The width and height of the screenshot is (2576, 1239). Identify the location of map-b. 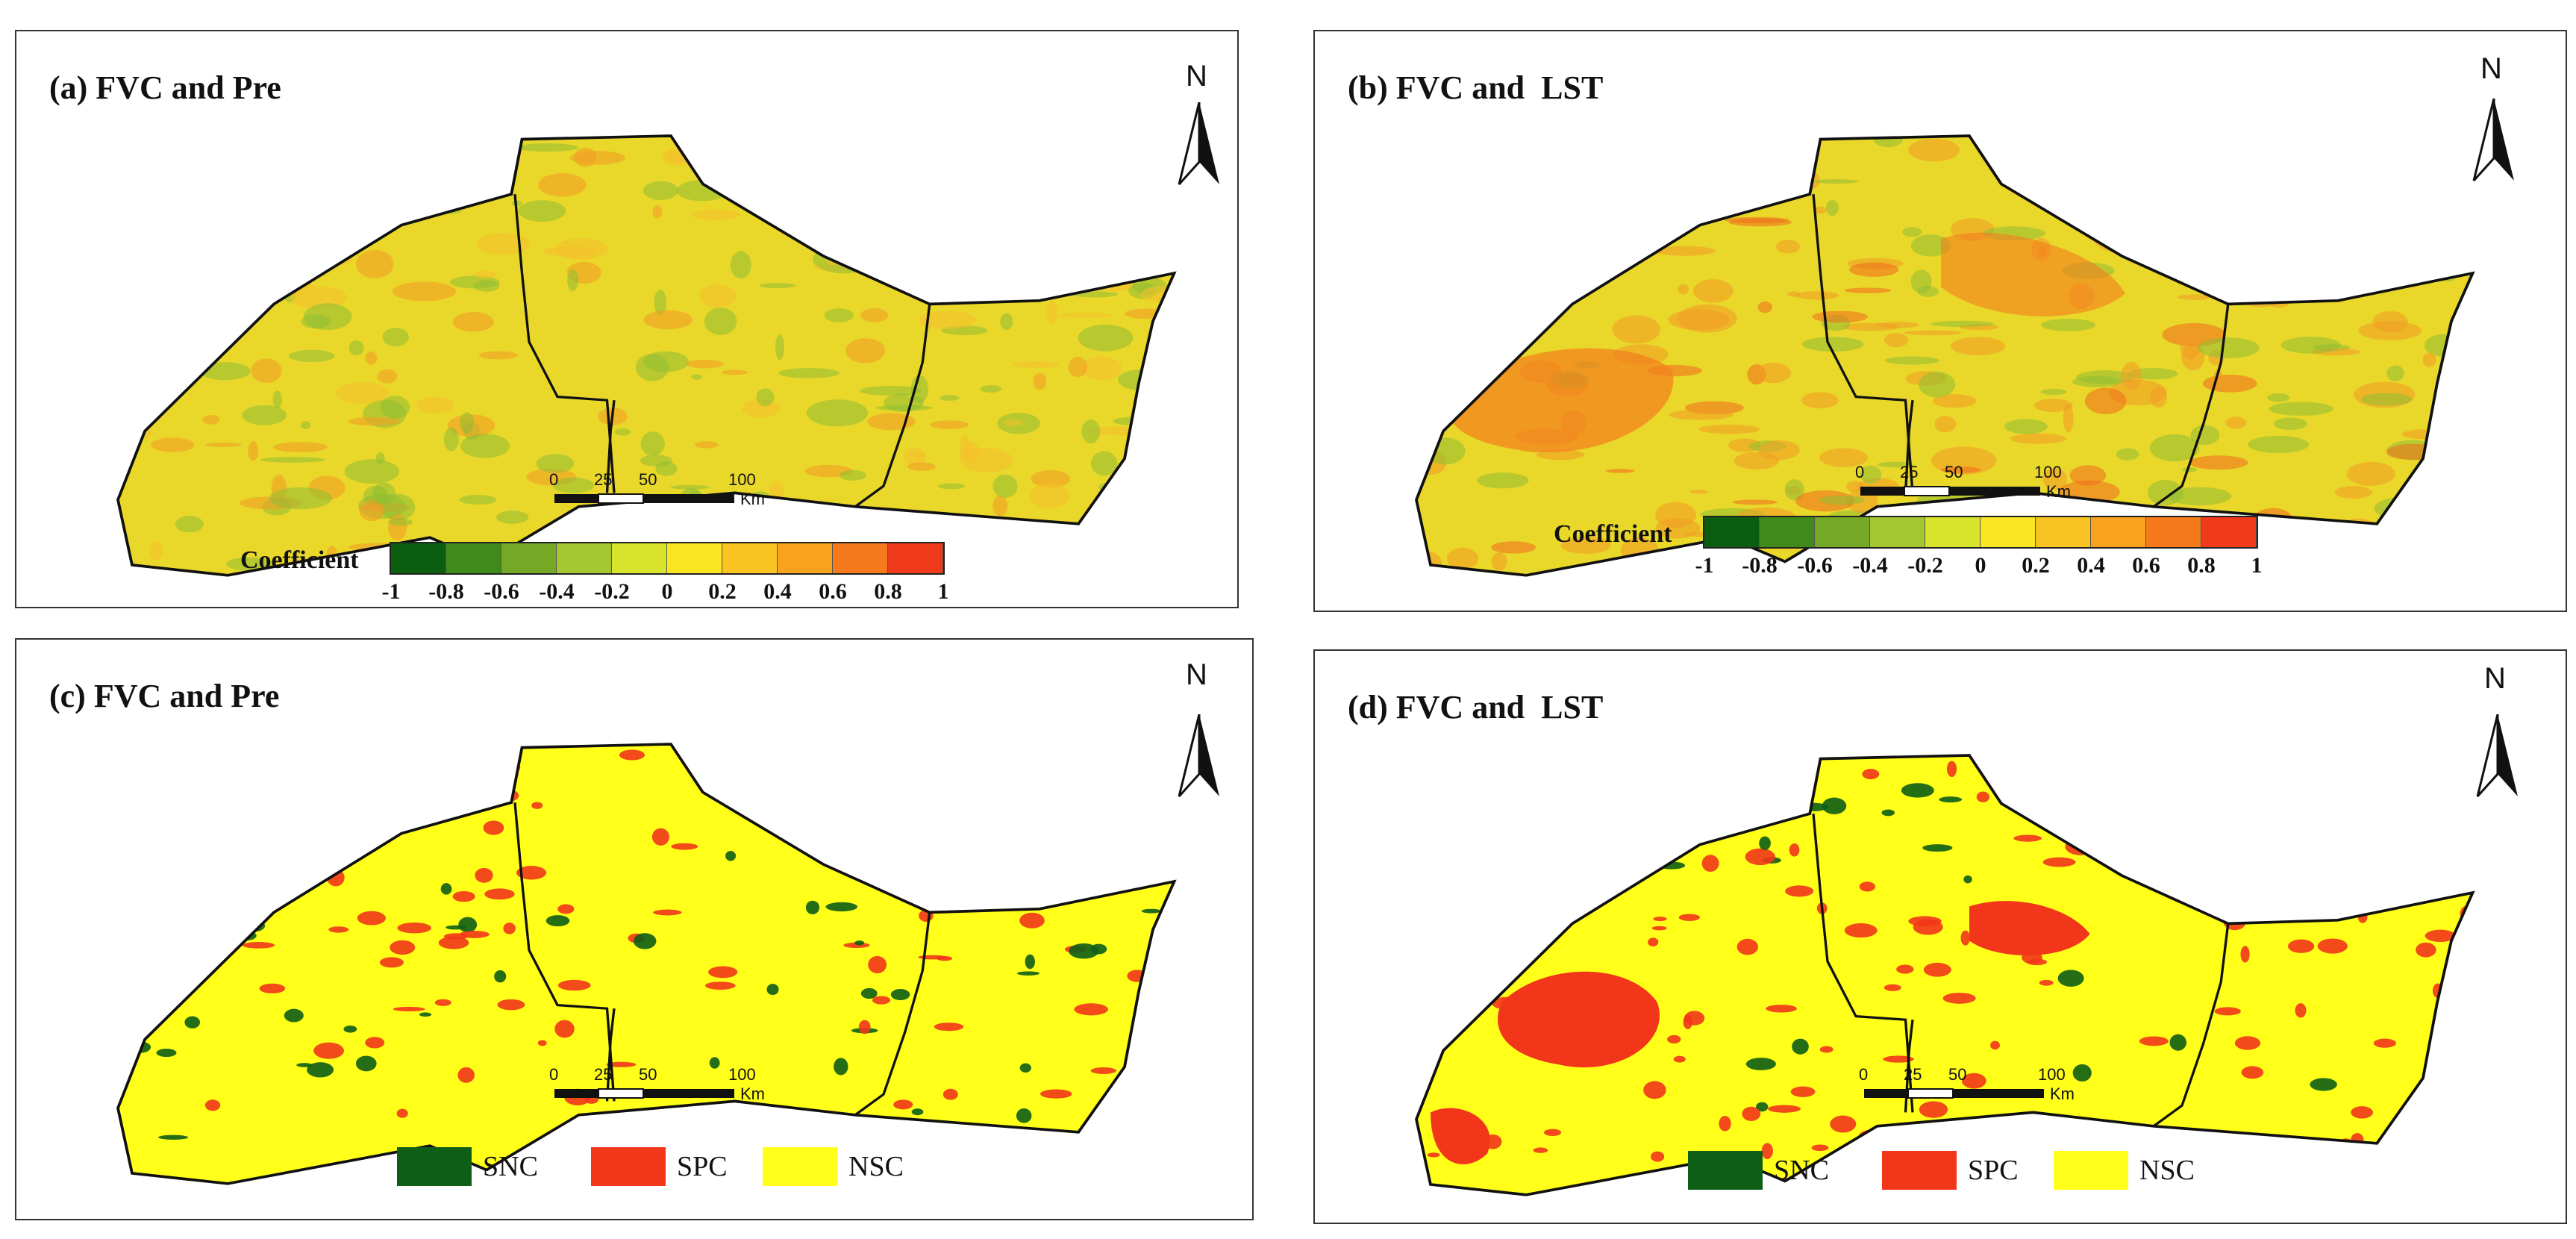
(1945, 355).